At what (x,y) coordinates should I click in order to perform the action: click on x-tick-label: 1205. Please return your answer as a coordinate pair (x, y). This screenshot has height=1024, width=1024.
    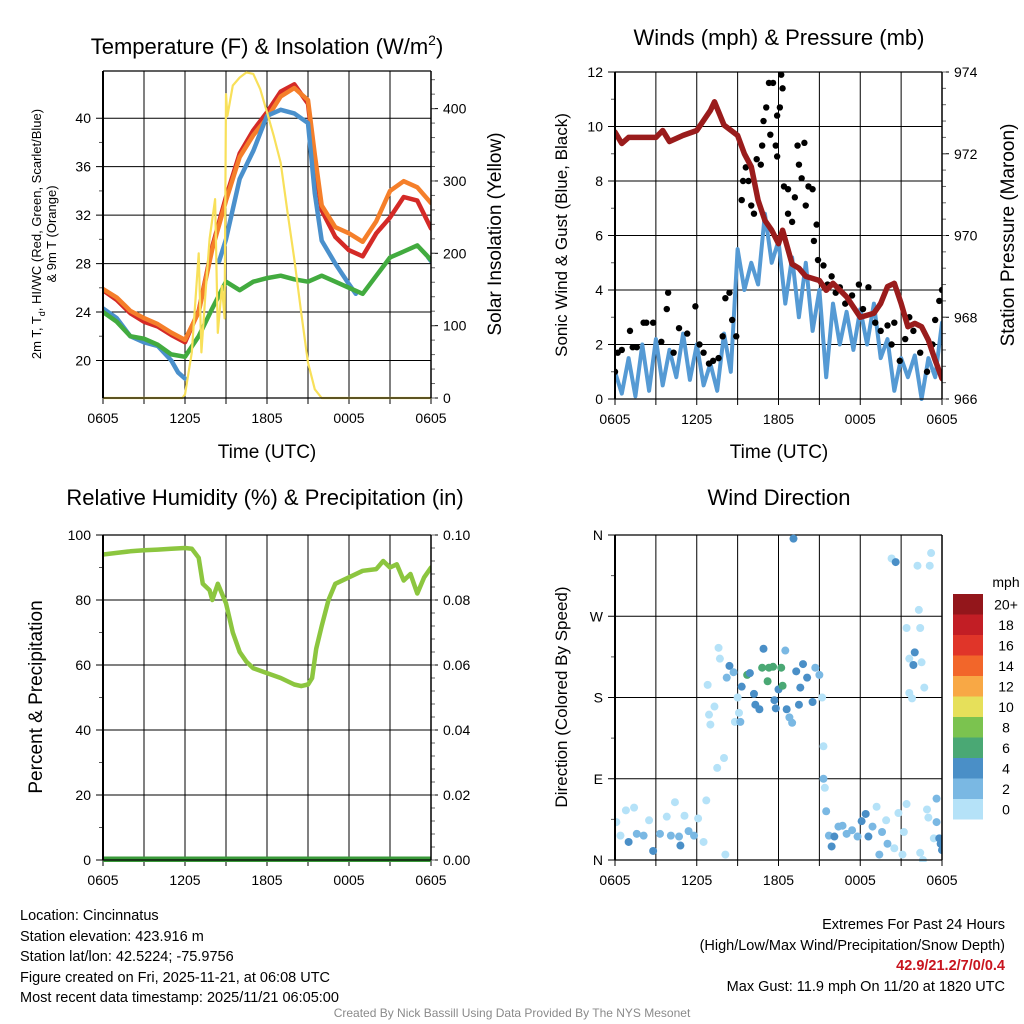
    Looking at the image, I should click on (696, 419).